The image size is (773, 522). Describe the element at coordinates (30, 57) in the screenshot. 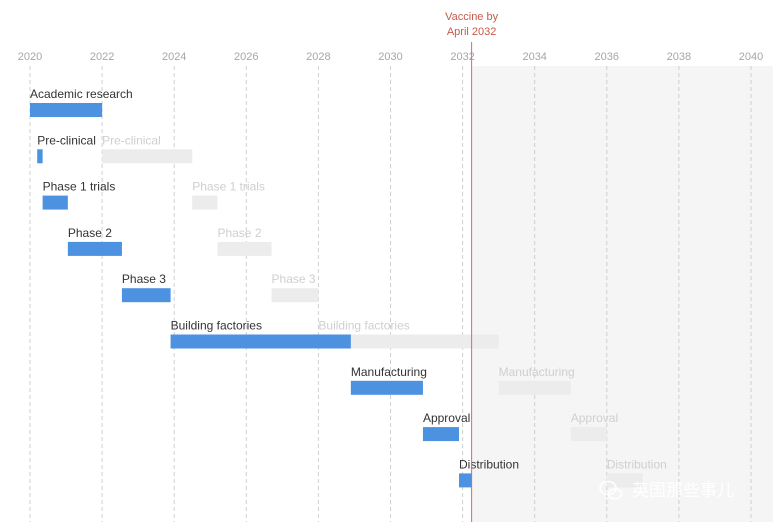

I see `x-tick-label-2020: 2020` at that location.